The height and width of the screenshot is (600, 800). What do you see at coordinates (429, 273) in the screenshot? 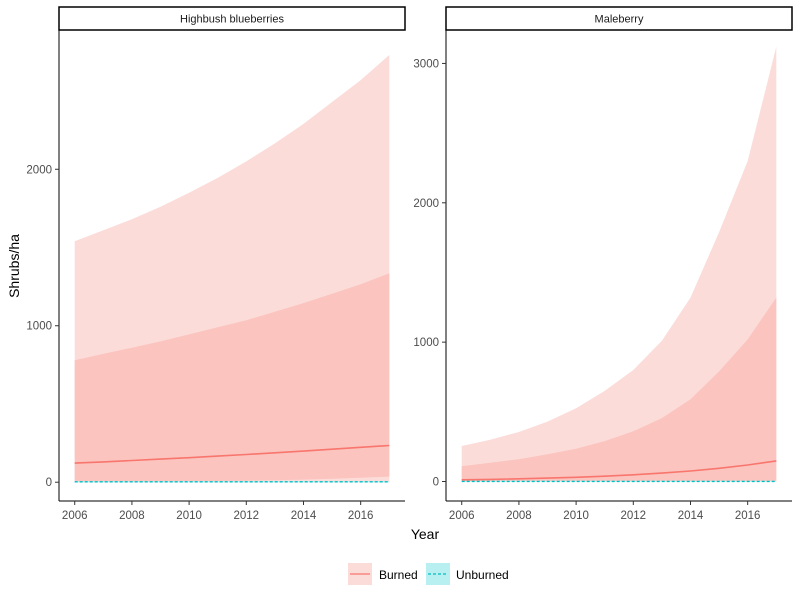
I see `panel-2-y-ticks: 0 1000 2000 3000` at bounding box center [429, 273].